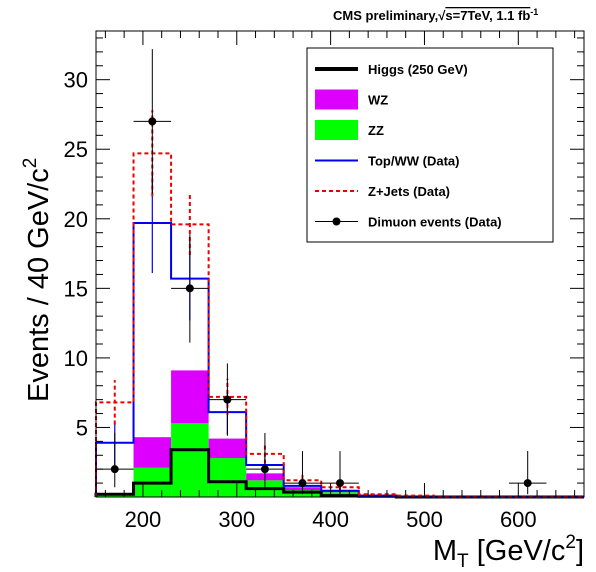  I want to click on x-axis-title: MT [GeV/c2], so click(508, 552).